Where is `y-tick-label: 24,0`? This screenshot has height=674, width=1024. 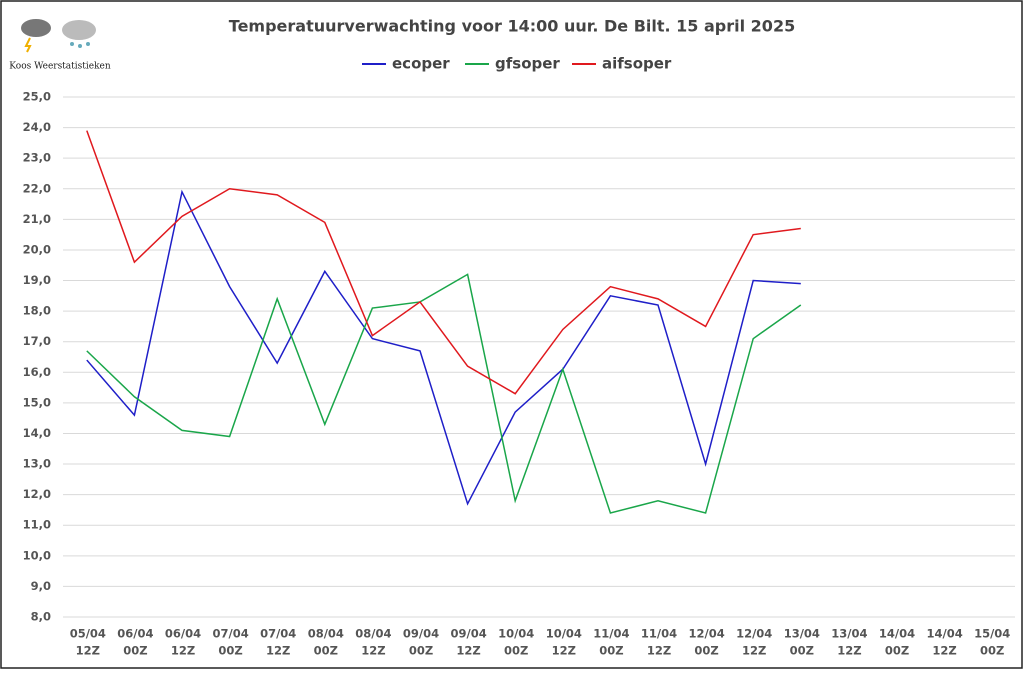 y-tick-label: 24,0 is located at coordinates (37, 127).